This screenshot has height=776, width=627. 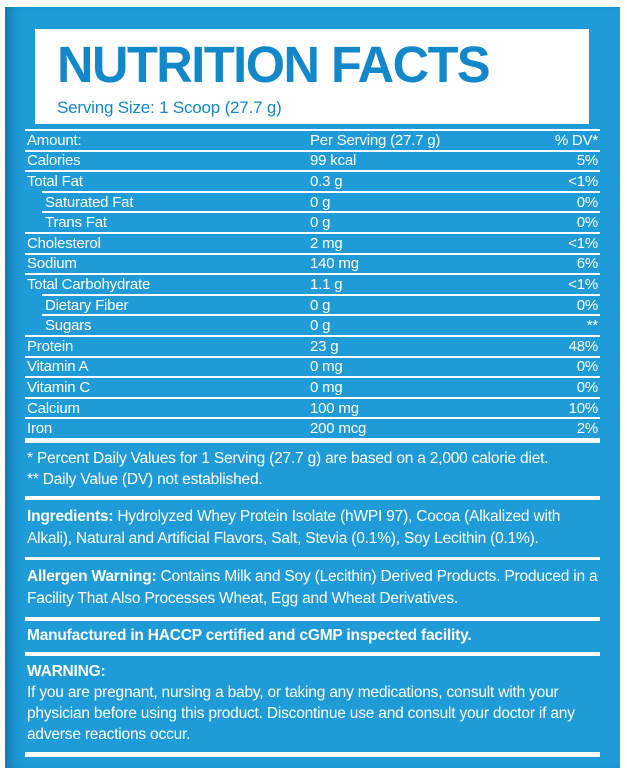 I want to click on table-row-sugars: Sugars 0 g **, so click(x=312, y=325).